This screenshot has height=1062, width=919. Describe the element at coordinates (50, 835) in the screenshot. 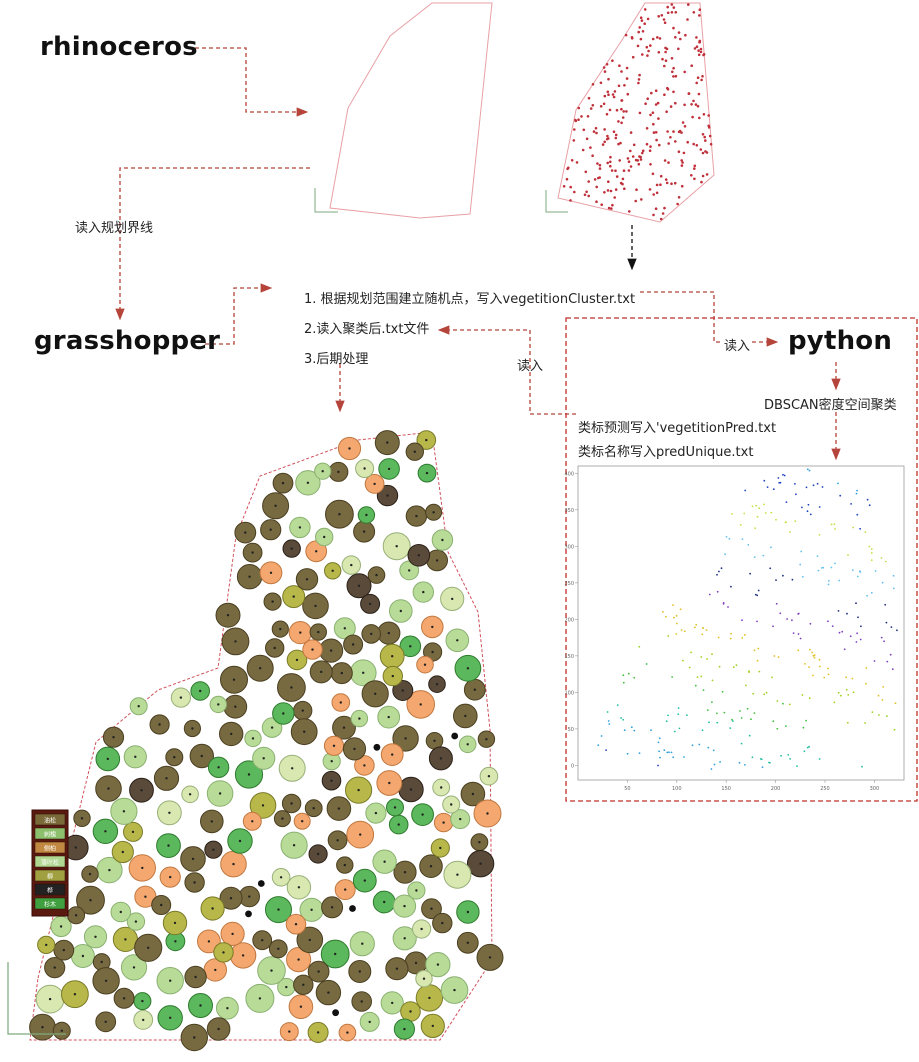

I see `legend-label: 刺槐` at that location.